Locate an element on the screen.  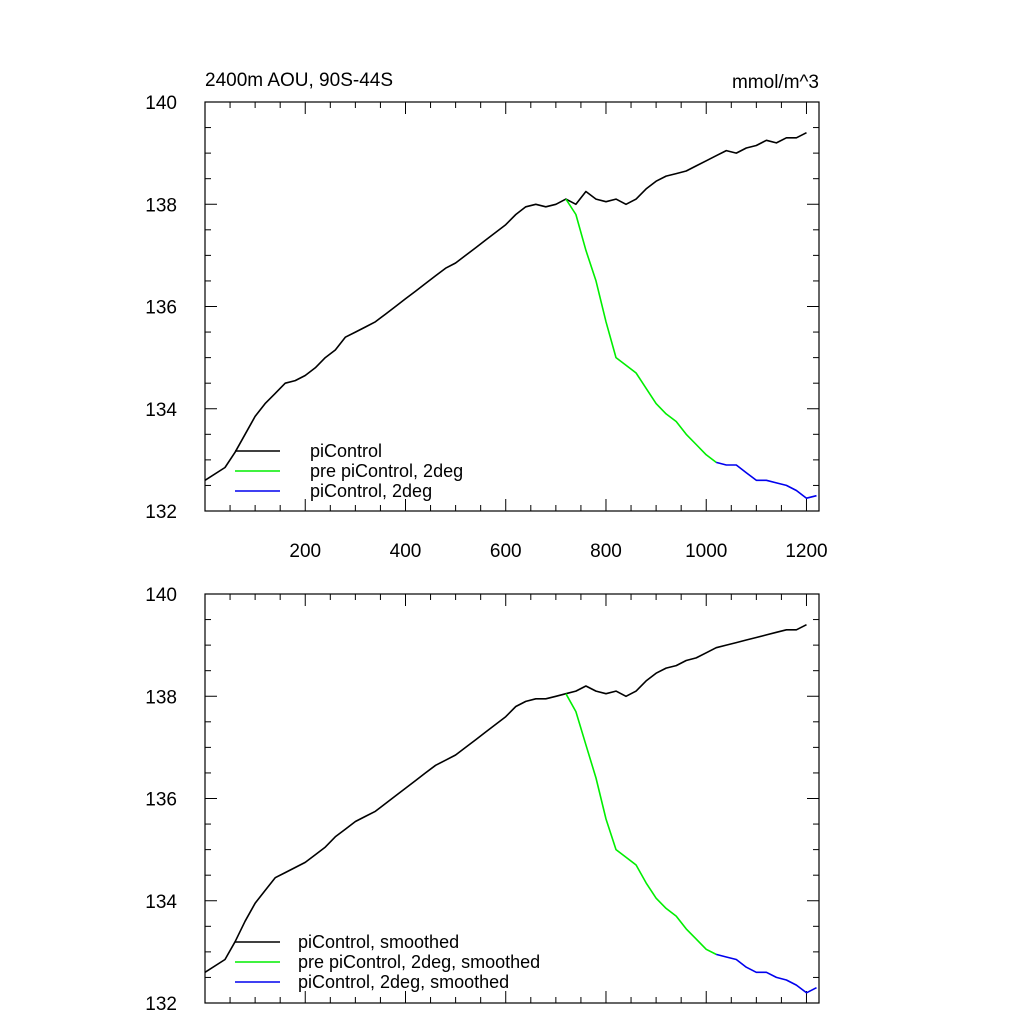
x-tick-label: 400 is located at coordinates (406, 551).